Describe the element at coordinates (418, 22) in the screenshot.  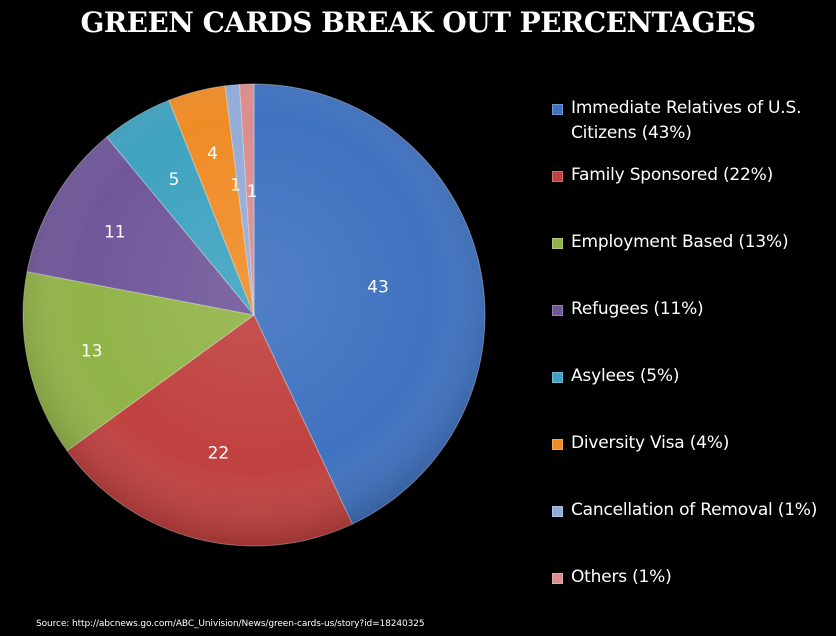
I see `chart-title: GREEN CARDS BREAK OUT PERCENTAGES` at that location.